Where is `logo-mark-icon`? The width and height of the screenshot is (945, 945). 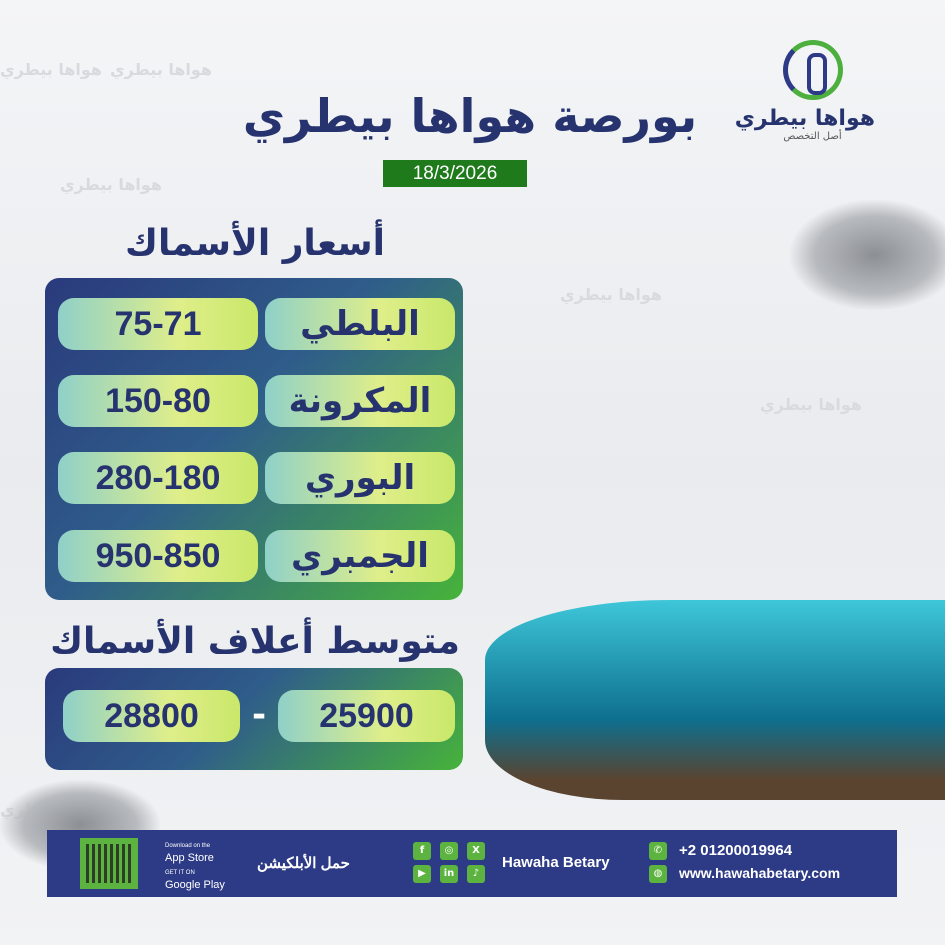
logo-mark-icon is located at coordinates (812, 70).